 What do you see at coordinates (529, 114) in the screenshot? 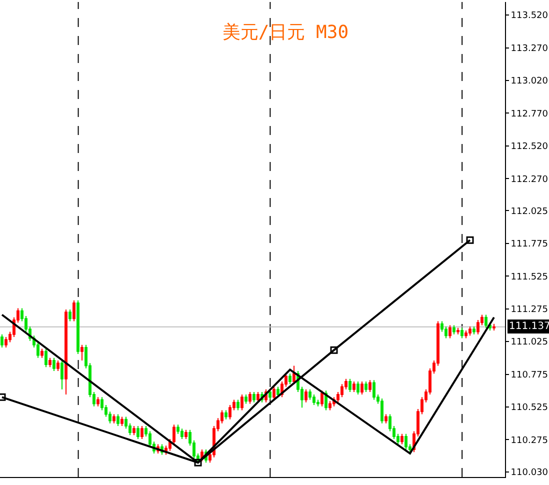
I see `y-tick-label: 112.770` at bounding box center [529, 114].